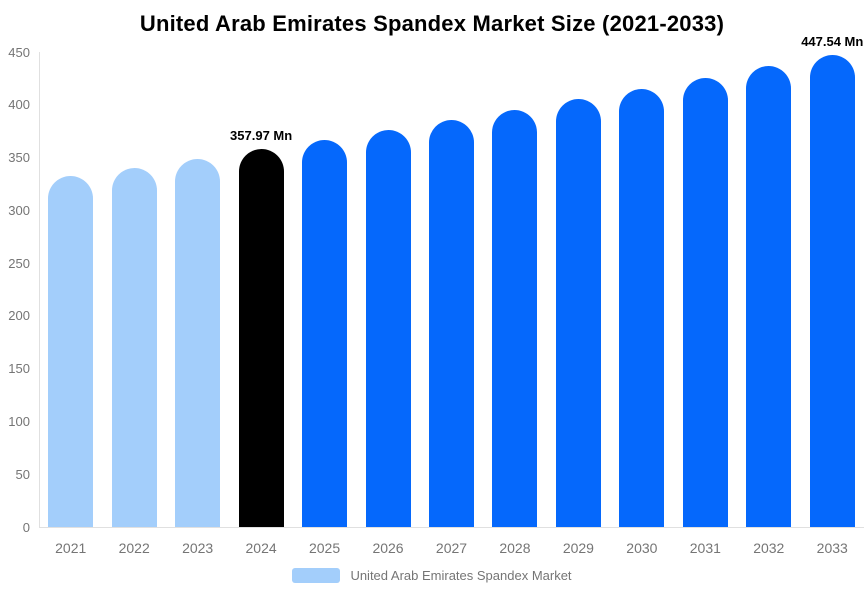 Image resolution: width=864 pixels, height=600 pixels. Describe the element at coordinates (642, 307) in the screenshot. I see `bar-2030` at that location.